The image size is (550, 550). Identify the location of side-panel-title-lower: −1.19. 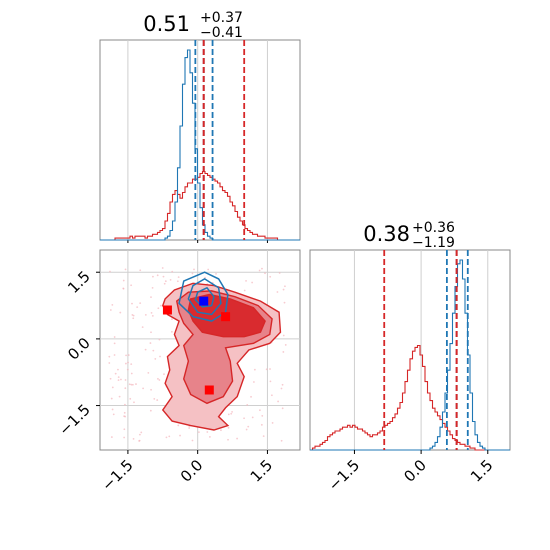
(433, 243).